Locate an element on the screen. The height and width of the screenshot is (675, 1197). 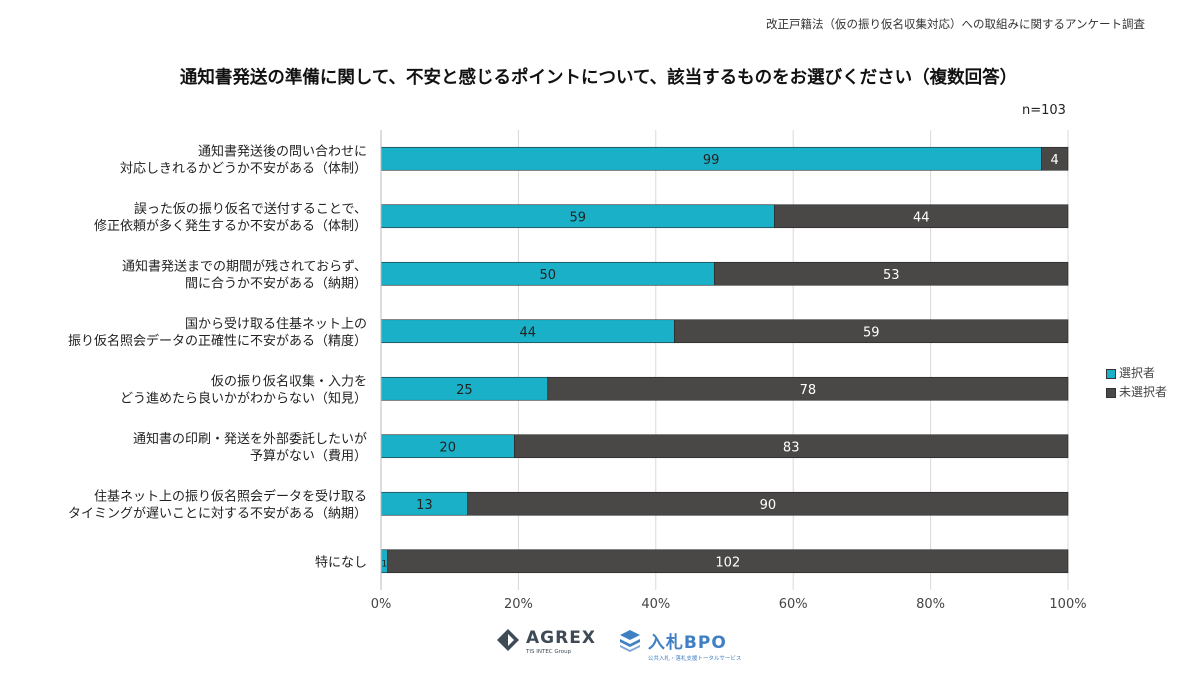
data-label-selected: 20 is located at coordinates (447, 447).